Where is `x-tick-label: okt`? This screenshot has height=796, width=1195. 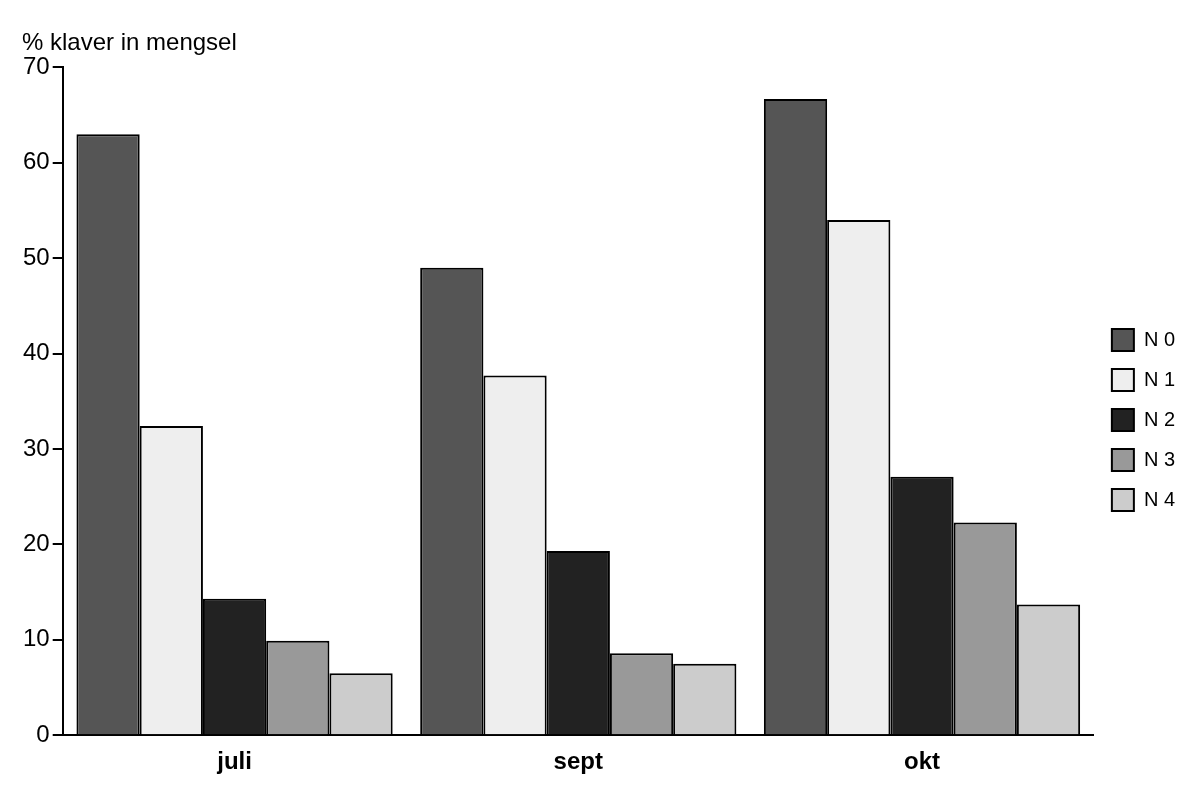
x-tick-label: okt is located at coordinates (922, 761).